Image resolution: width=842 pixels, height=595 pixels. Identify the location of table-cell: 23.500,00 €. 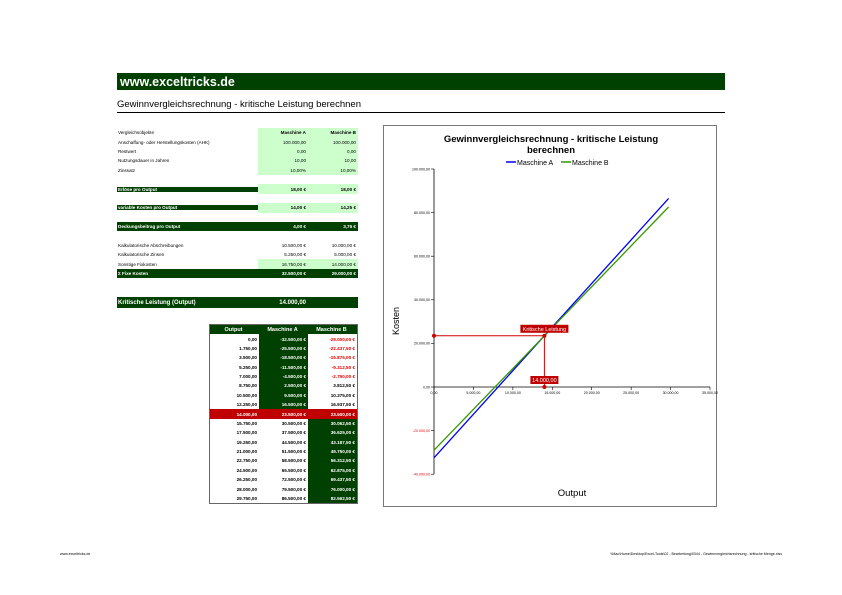
(332, 414).